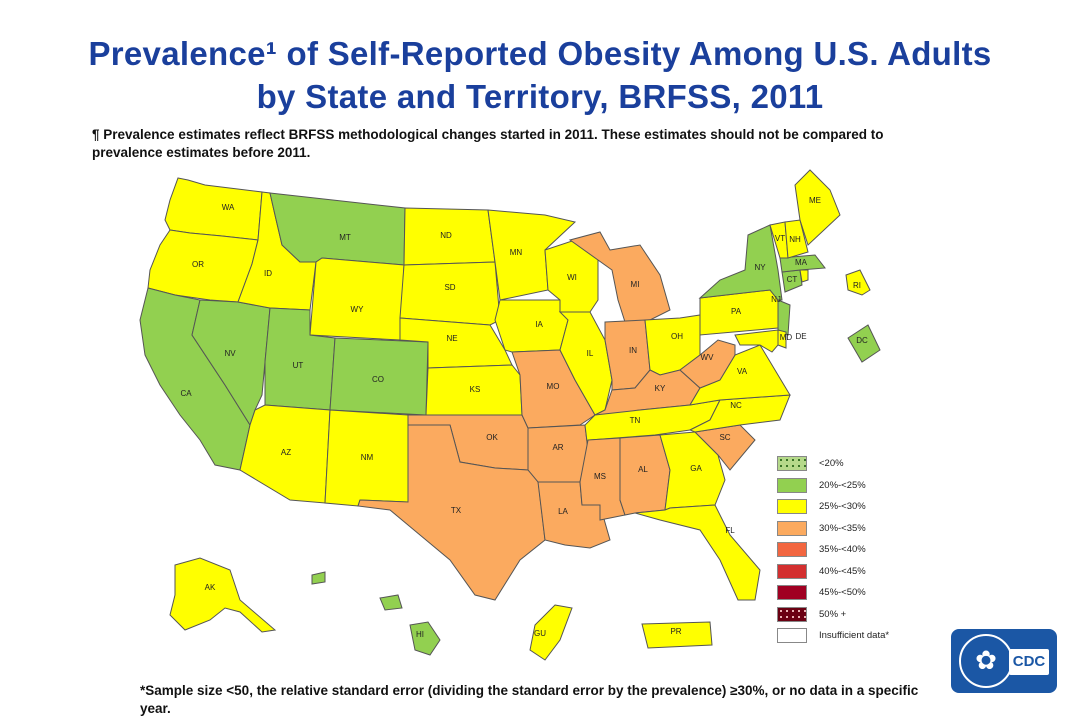 This screenshot has height=720, width=1080. What do you see at coordinates (842, 571) in the screenshot?
I see `legend-label: 40%-<45%` at bounding box center [842, 571].